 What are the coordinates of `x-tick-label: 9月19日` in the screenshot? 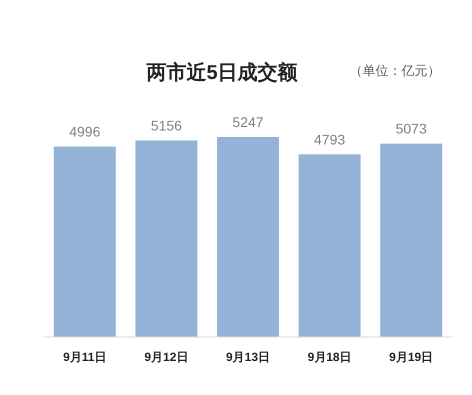 It's located at (411, 357).